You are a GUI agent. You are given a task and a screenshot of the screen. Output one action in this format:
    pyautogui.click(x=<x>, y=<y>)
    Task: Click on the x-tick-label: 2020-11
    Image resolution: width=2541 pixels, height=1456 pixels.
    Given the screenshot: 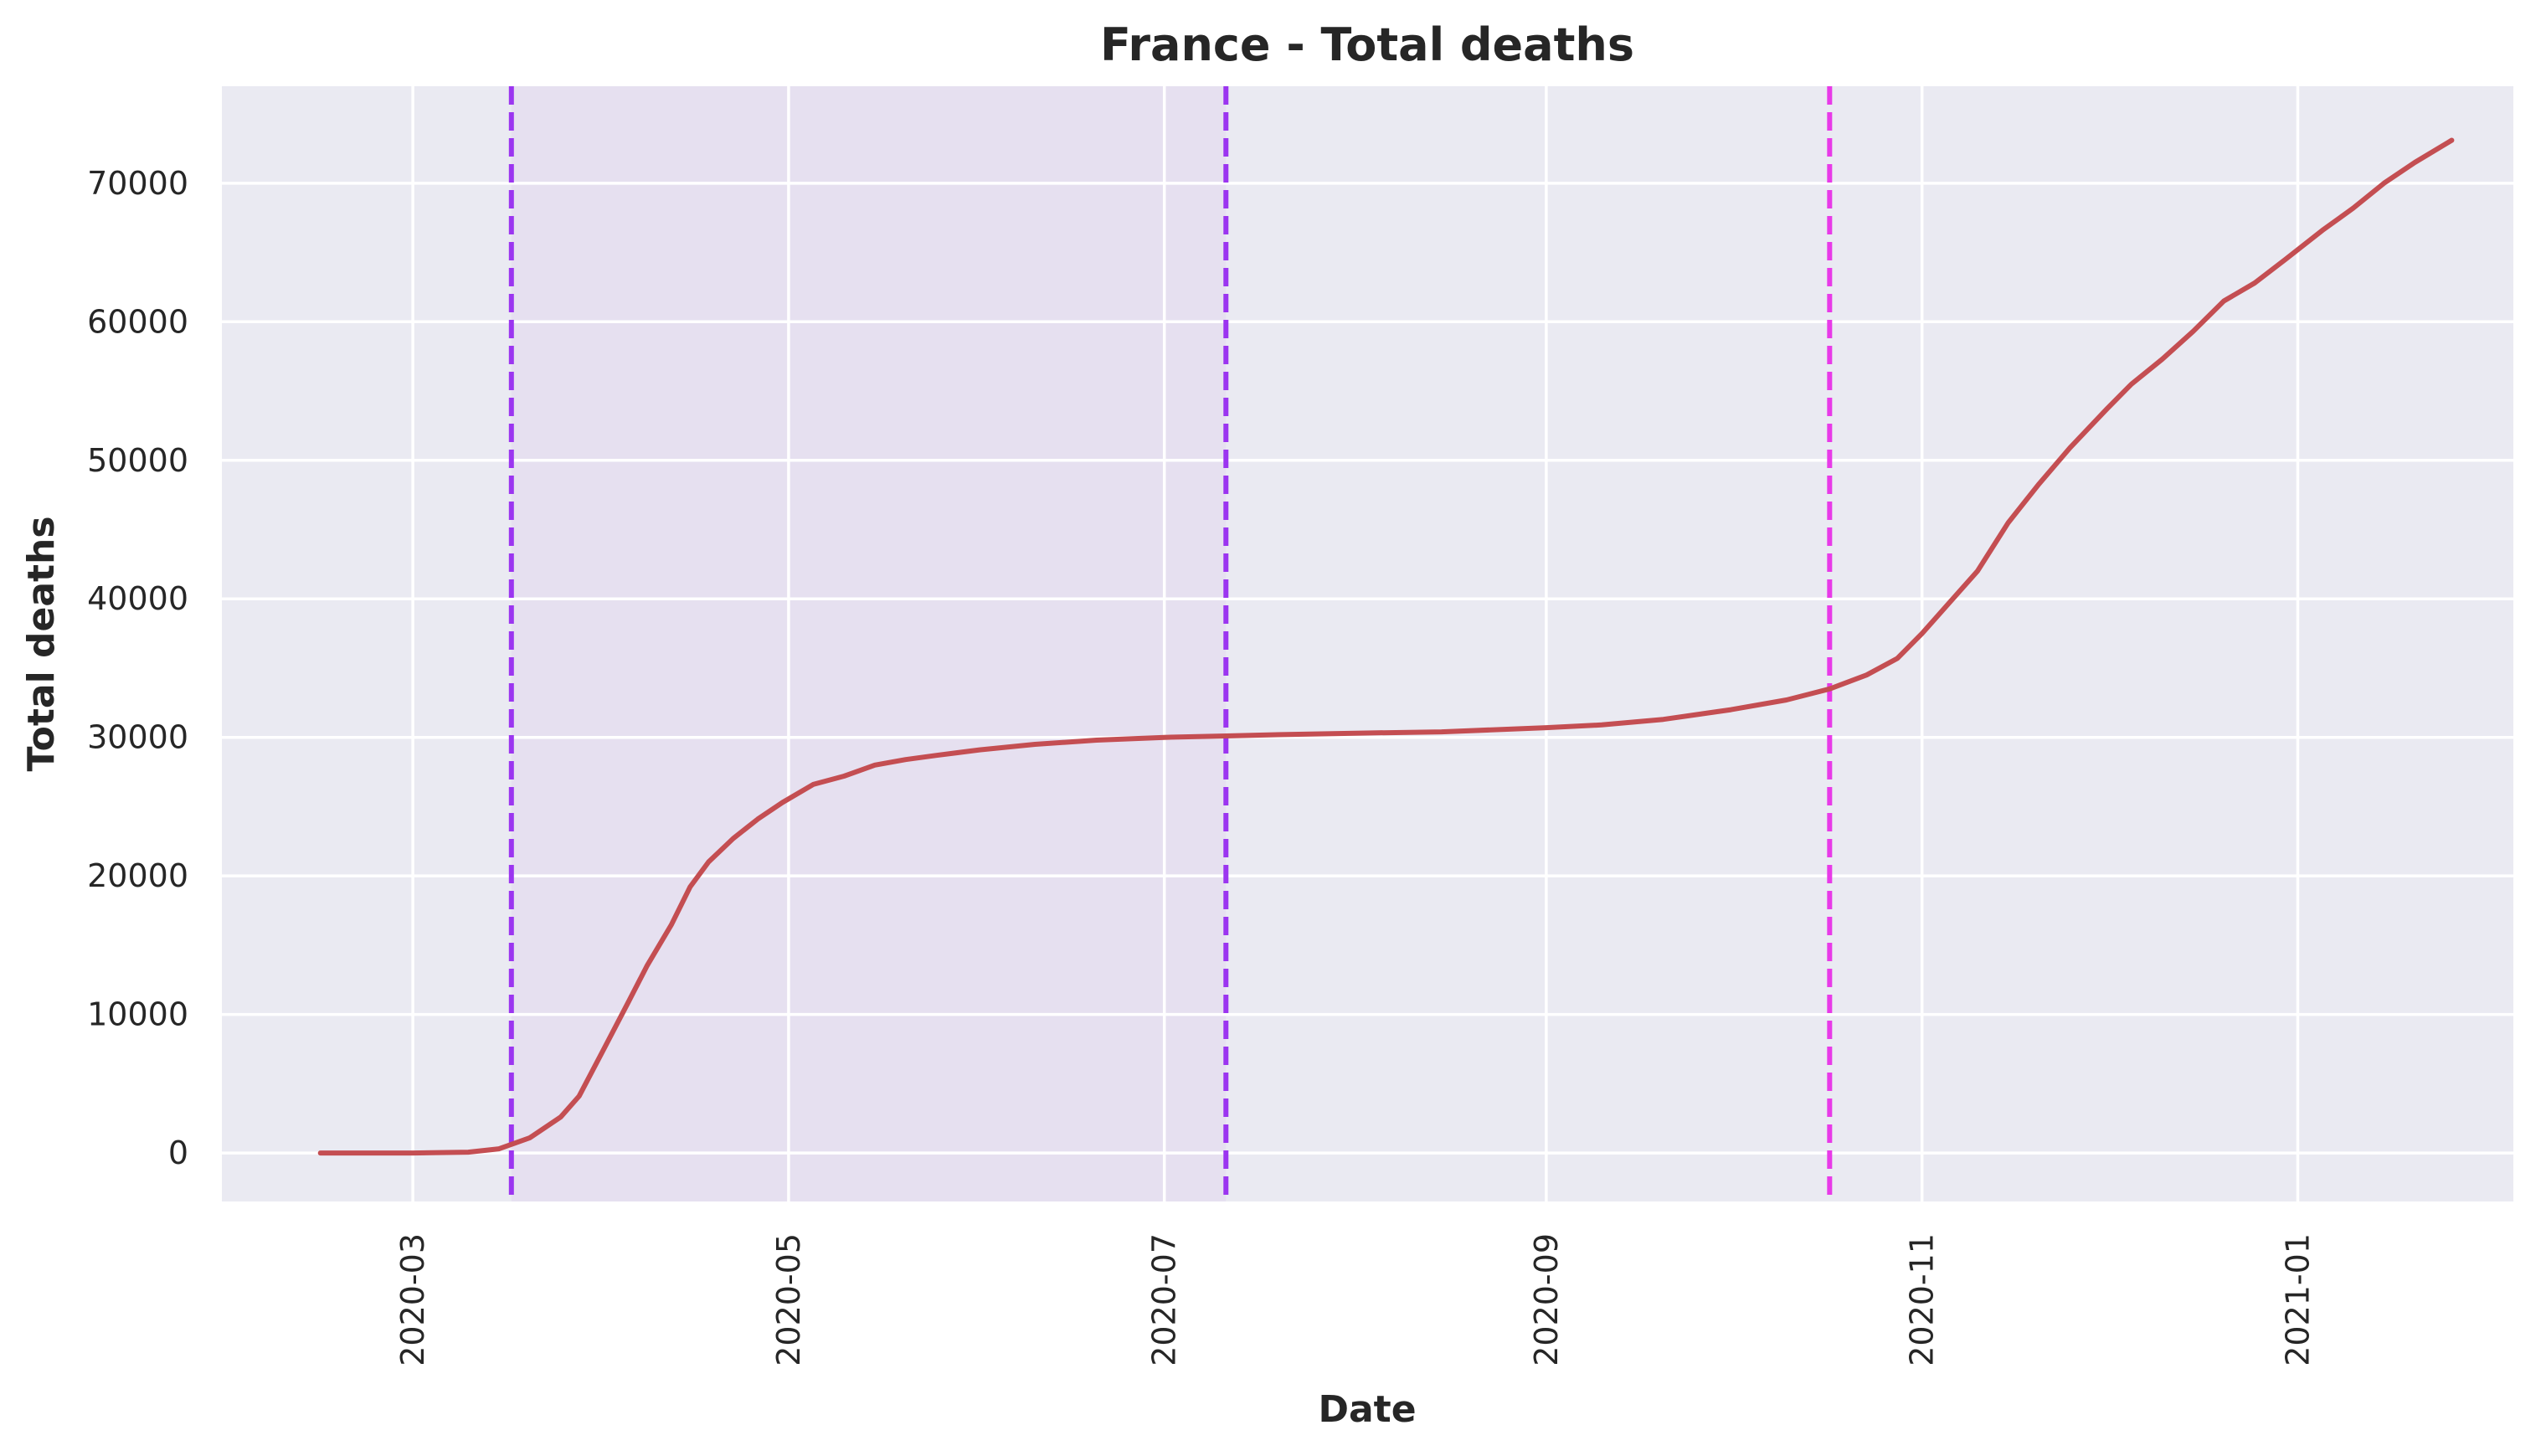 What is the action you would take?
    pyautogui.click(x=1922, y=1299)
    